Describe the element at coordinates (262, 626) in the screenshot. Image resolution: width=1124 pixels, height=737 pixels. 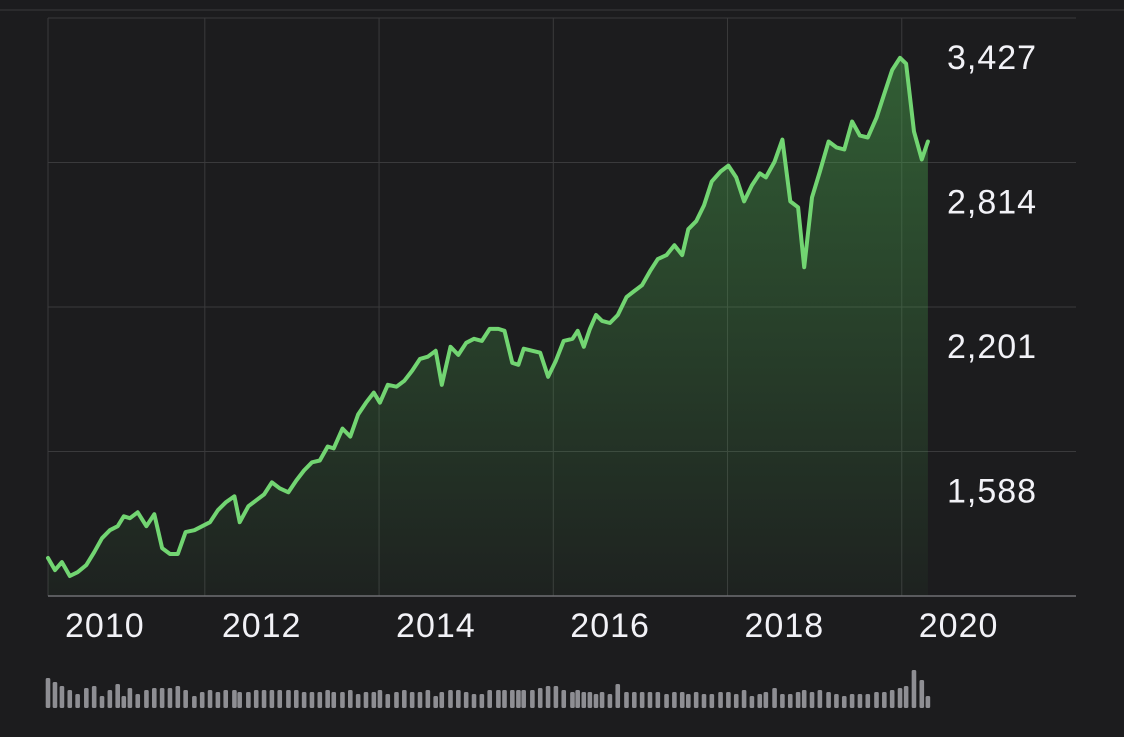
I see `x-tick-label: 2012` at that location.